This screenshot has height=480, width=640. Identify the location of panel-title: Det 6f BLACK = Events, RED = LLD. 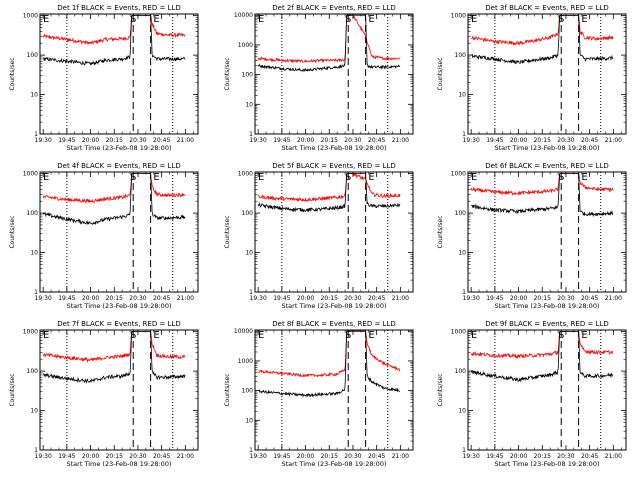
(546, 166).